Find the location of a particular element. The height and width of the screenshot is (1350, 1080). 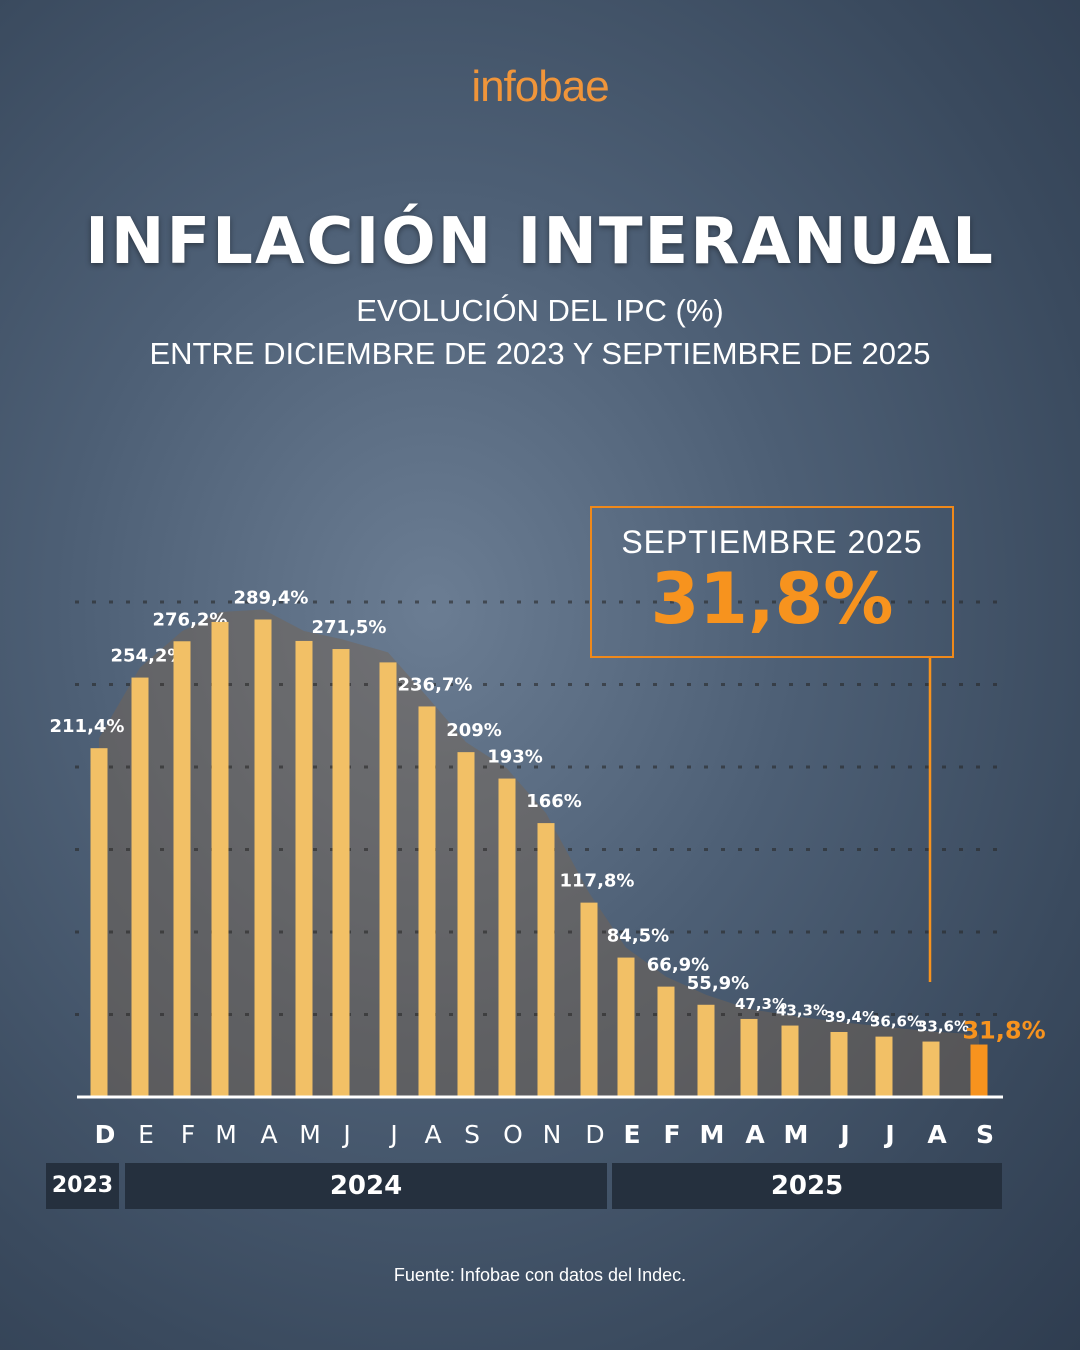

data-label: 271,5% is located at coordinates (349, 627).